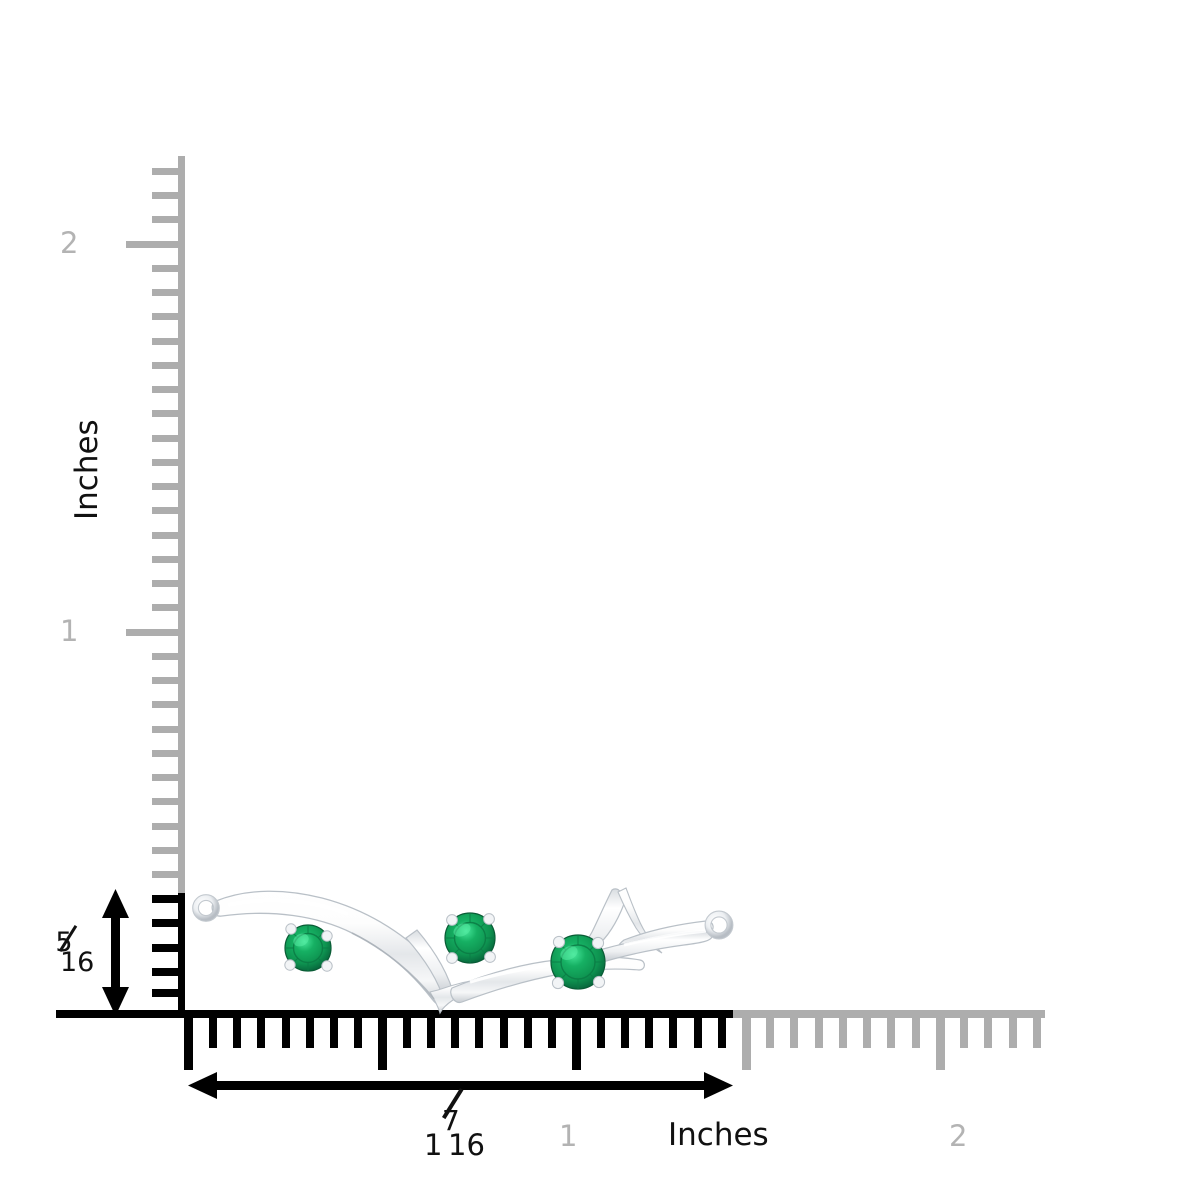 This screenshot has width=1200, height=1200. I want to click on vertical-ruler-ticks-active, so click(167, 946).